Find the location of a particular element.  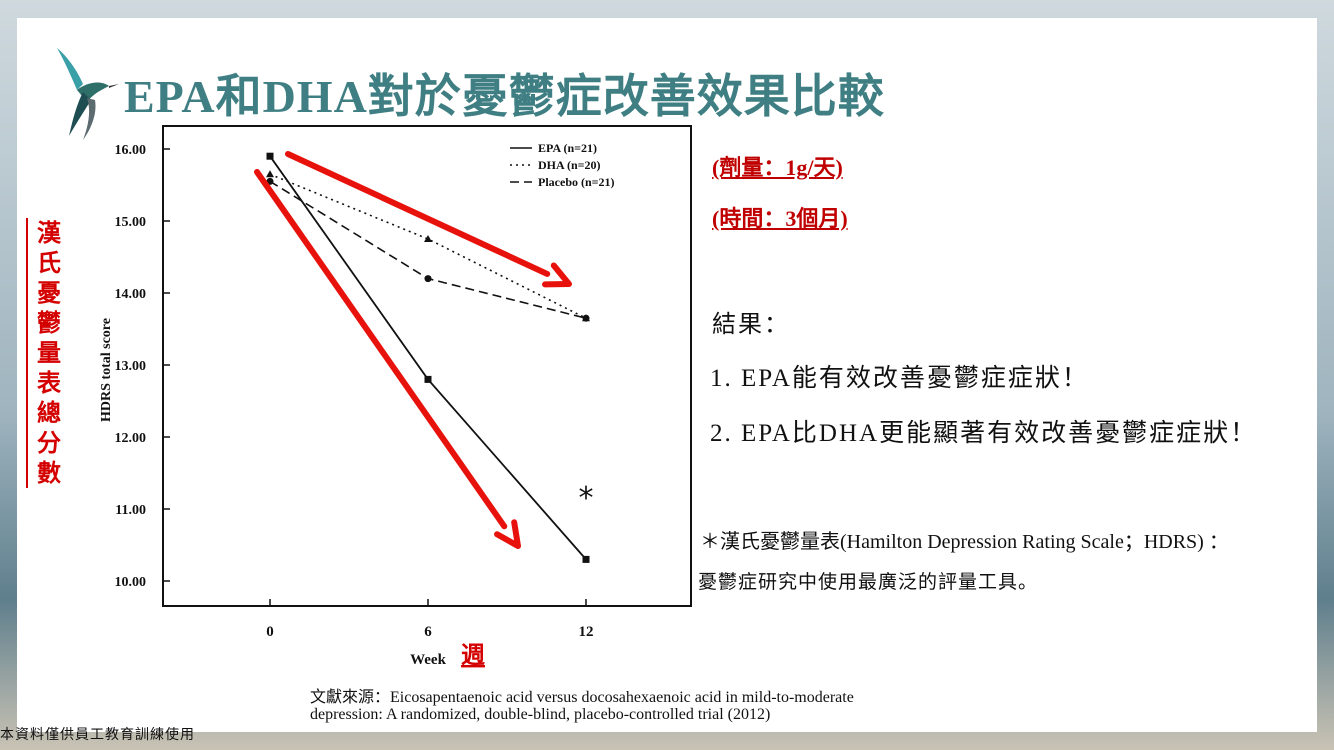

legend-entry: Placebo (n=21) is located at coordinates (576, 182).